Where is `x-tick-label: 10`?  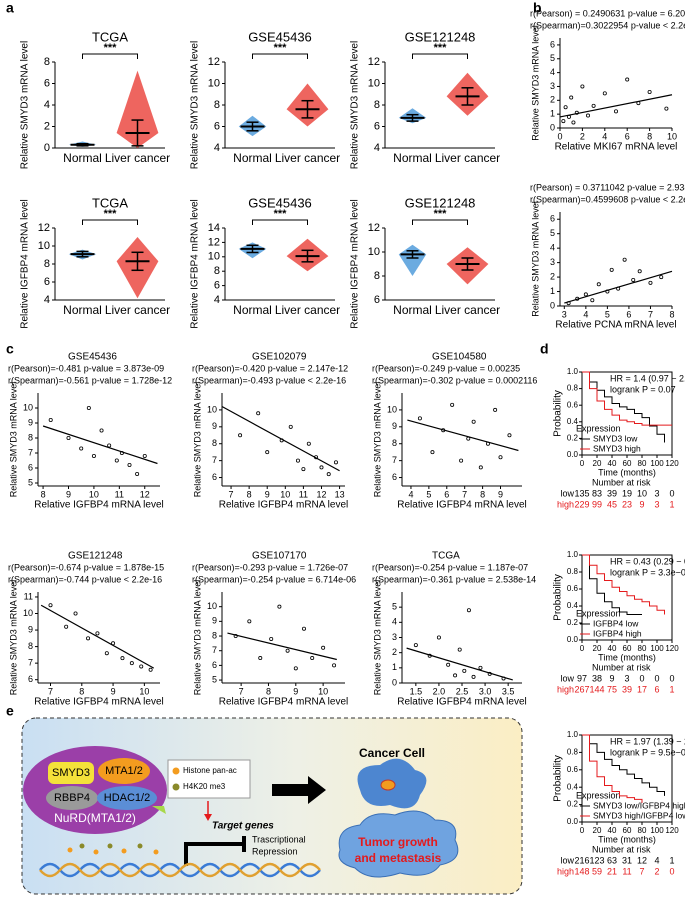
x-tick-label: 10 is located at coordinates (94, 494).